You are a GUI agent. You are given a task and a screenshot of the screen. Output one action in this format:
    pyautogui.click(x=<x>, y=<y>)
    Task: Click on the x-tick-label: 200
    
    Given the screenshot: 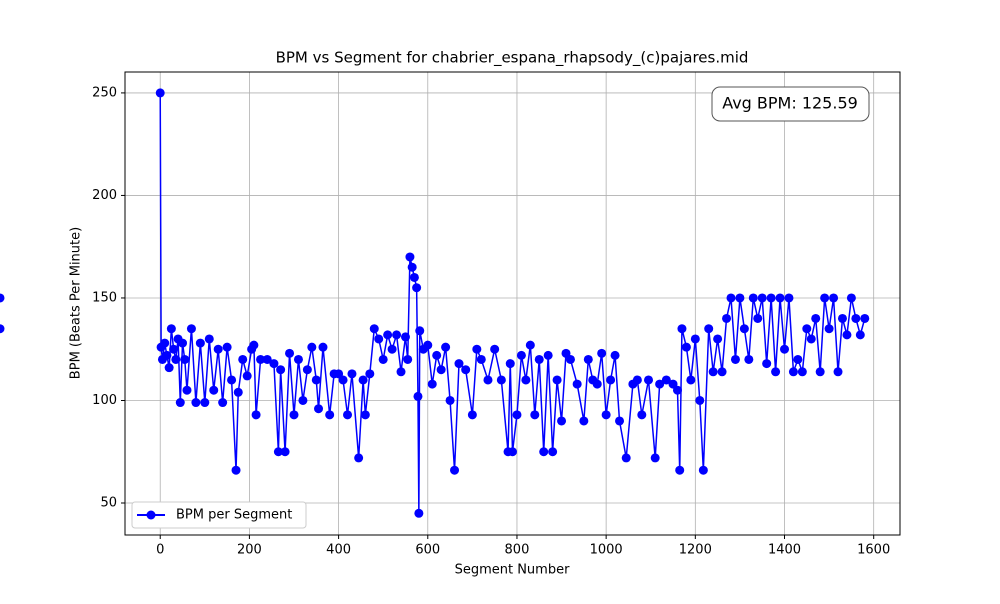 What is the action you would take?
    pyautogui.click(x=249, y=550)
    